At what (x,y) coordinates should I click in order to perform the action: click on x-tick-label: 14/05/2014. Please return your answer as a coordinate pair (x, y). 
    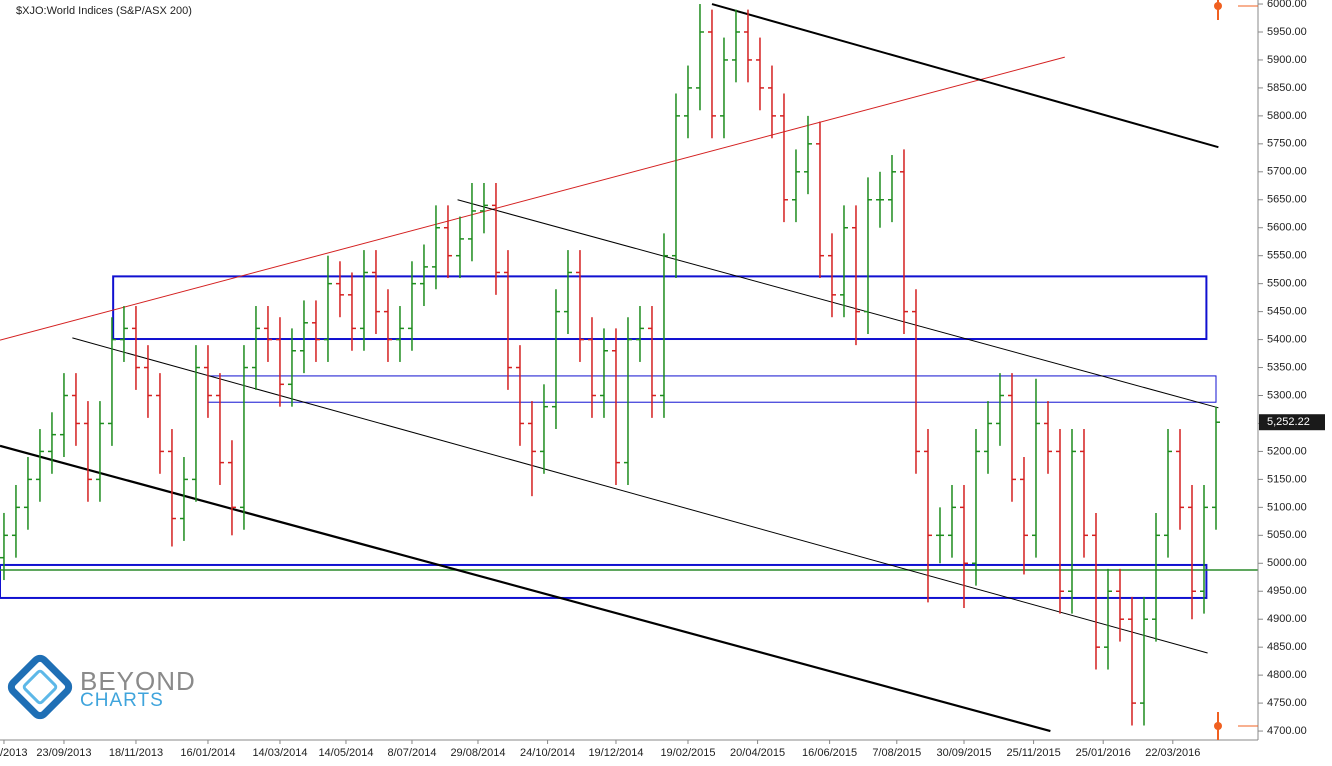
    Looking at the image, I should click on (345, 753).